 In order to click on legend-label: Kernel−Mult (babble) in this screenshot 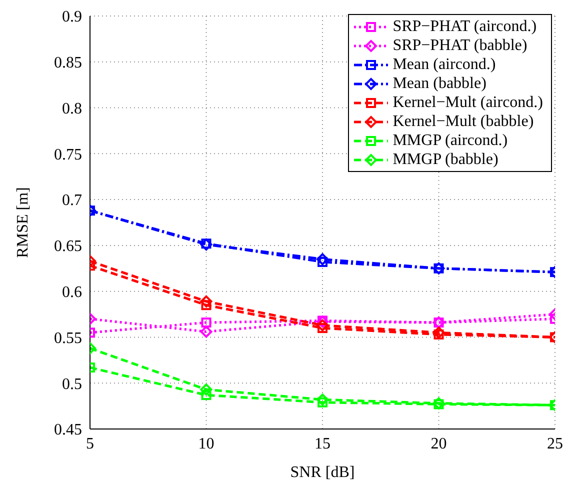, I will do `click(463, 121)`.